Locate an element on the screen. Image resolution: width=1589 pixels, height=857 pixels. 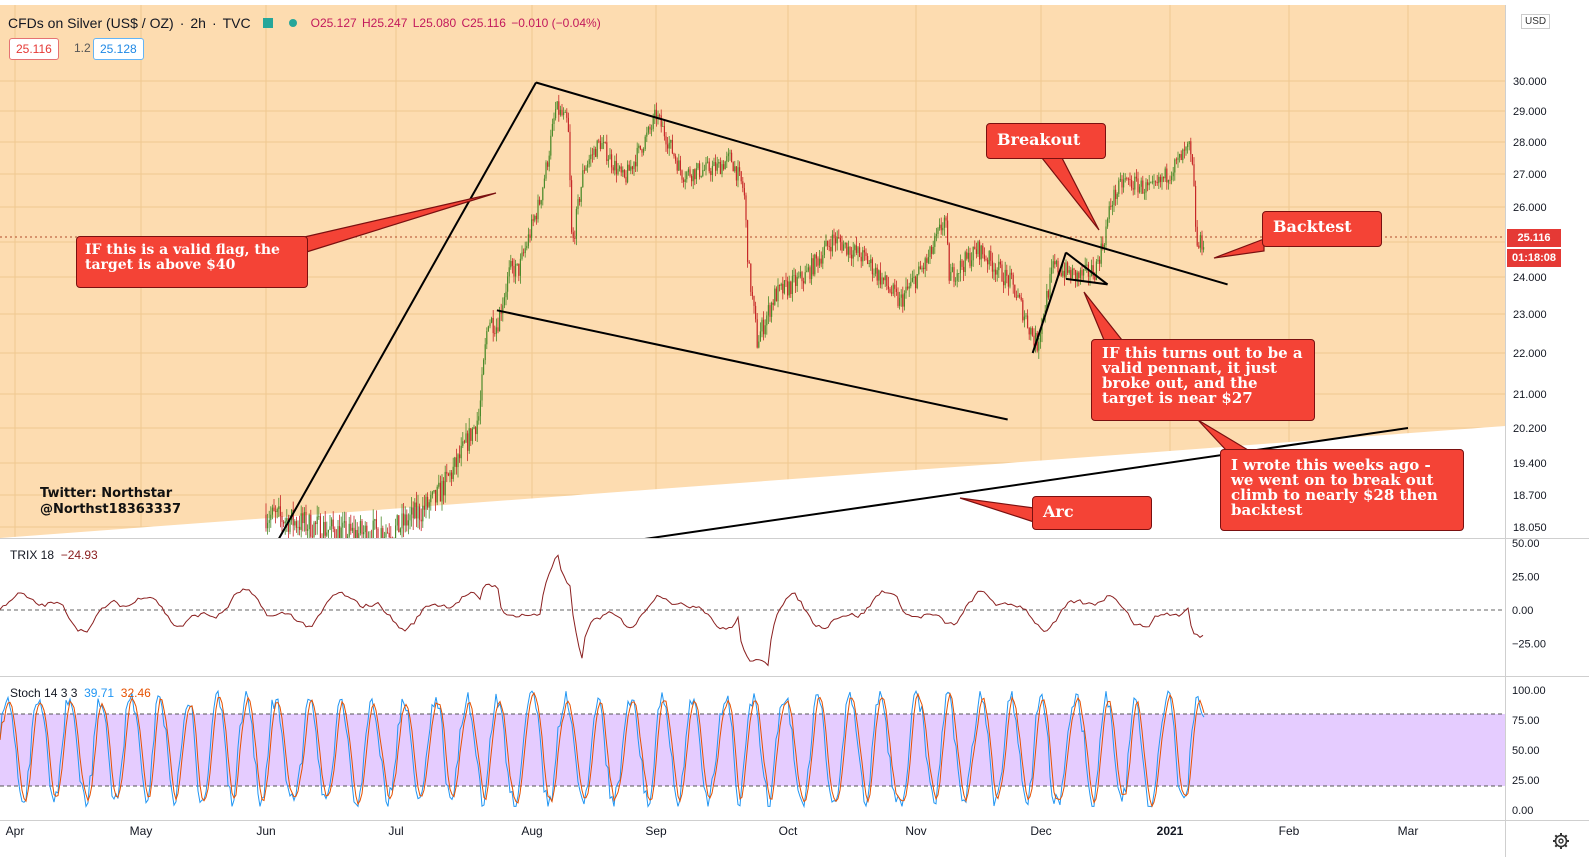
price-tick-label: 28.000 is located at coordinates (1530, 143).